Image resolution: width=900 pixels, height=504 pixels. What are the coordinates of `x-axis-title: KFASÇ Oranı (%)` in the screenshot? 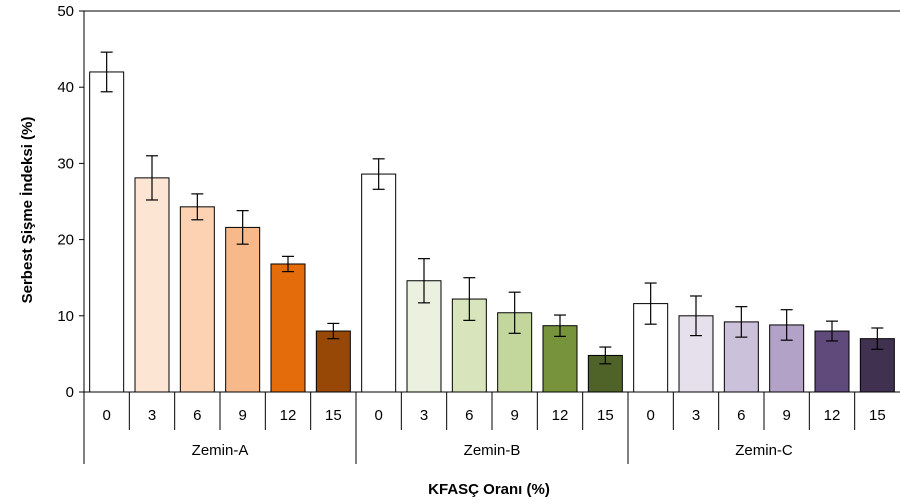 It's located at (489, 489).